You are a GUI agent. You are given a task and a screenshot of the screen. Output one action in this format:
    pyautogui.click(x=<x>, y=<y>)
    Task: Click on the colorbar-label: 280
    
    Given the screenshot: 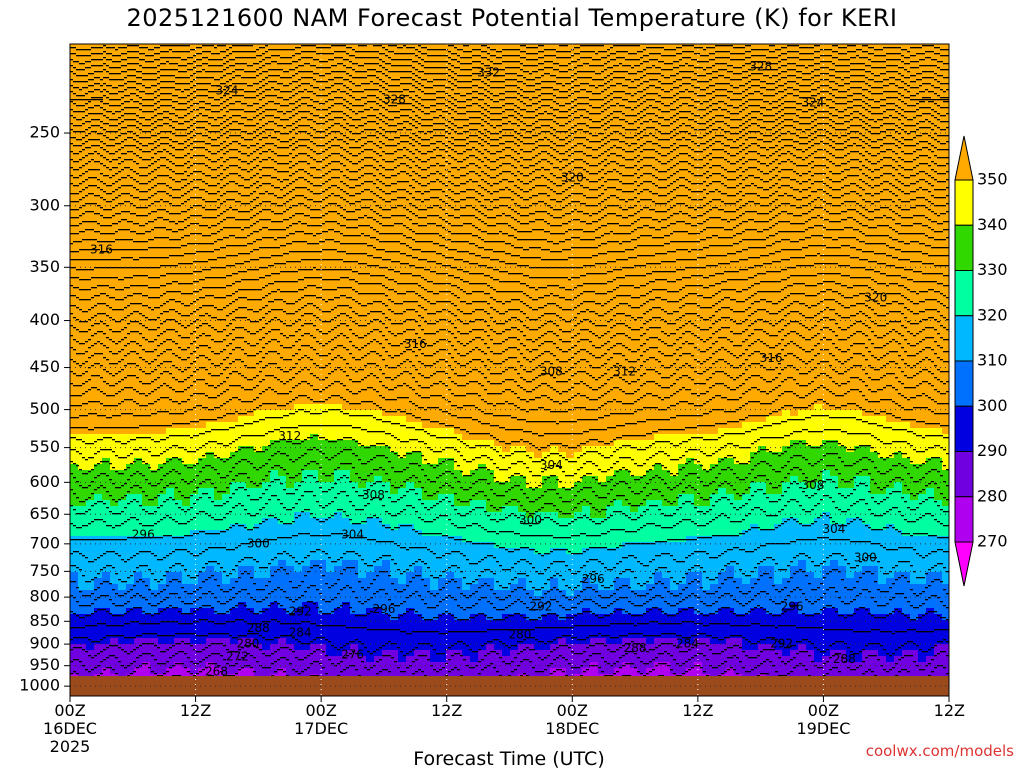 What is the action you would take?
    pyautogui.click(x=992, y=495)
    